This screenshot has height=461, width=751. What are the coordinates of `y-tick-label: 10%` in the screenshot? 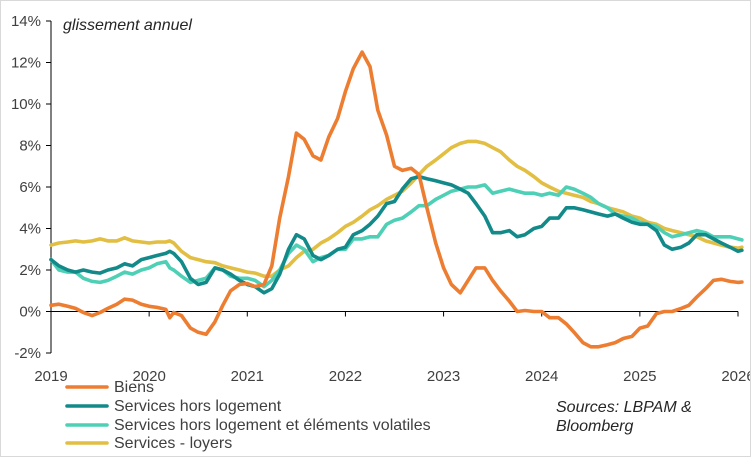 It's located at (26, 104).